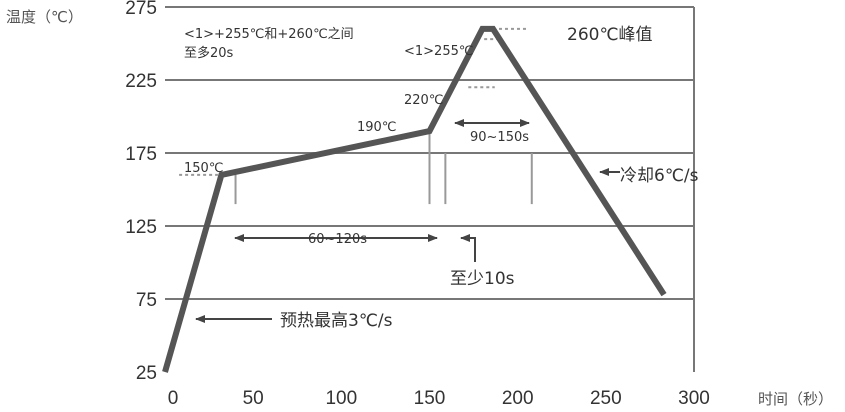 The height and width of the screenshot is (412, 845). I want to click on x-axis-title: 时间（秒）, so click(795, 399).